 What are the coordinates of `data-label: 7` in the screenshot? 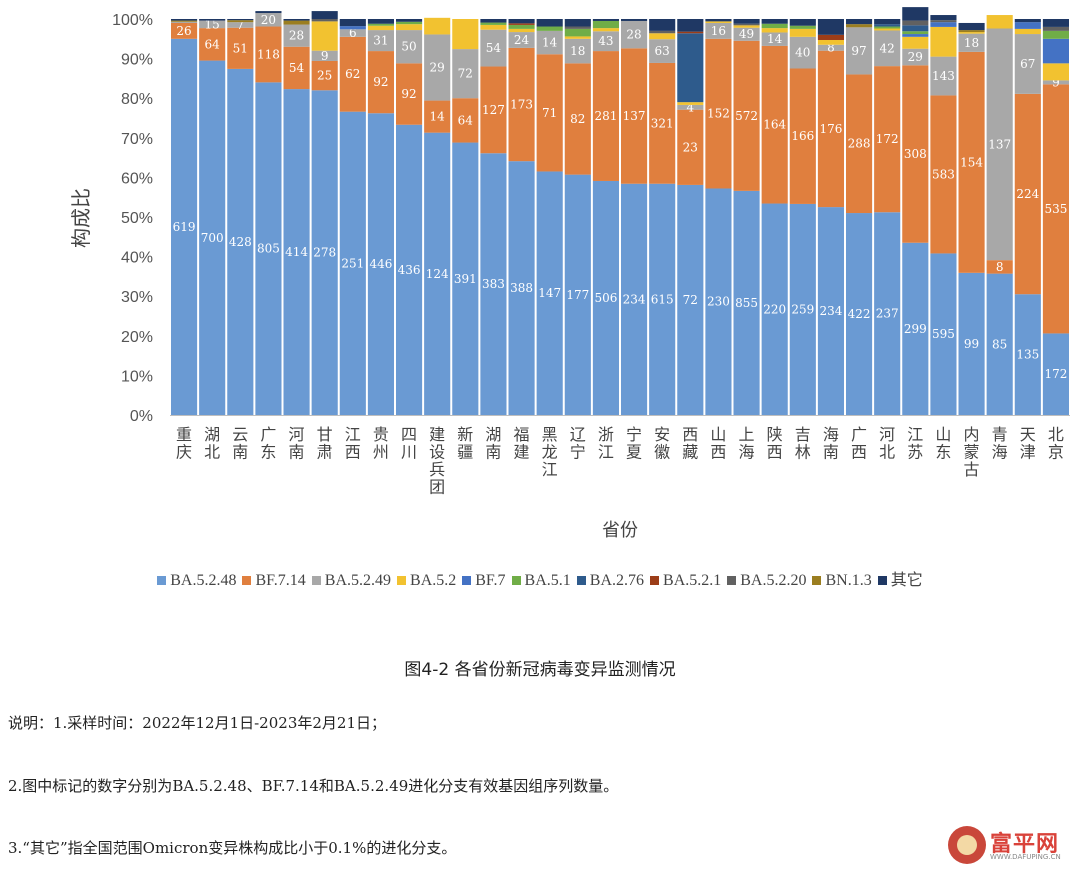 It's located at (240, 25).